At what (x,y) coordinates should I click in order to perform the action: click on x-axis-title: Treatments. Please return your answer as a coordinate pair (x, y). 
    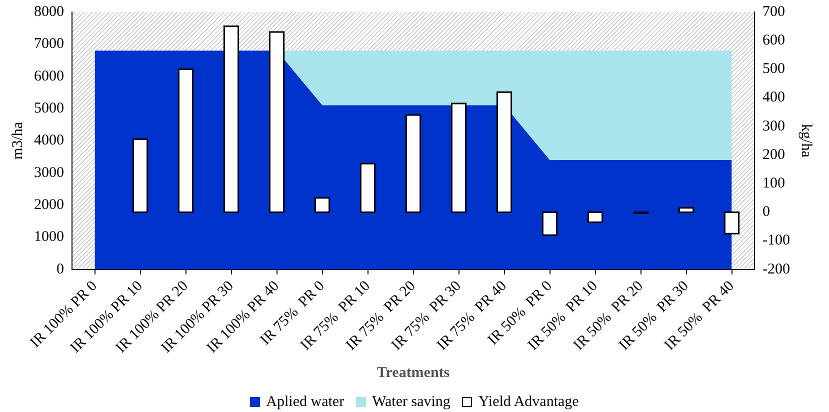
    Looking at the image, I should click on (413, 372).